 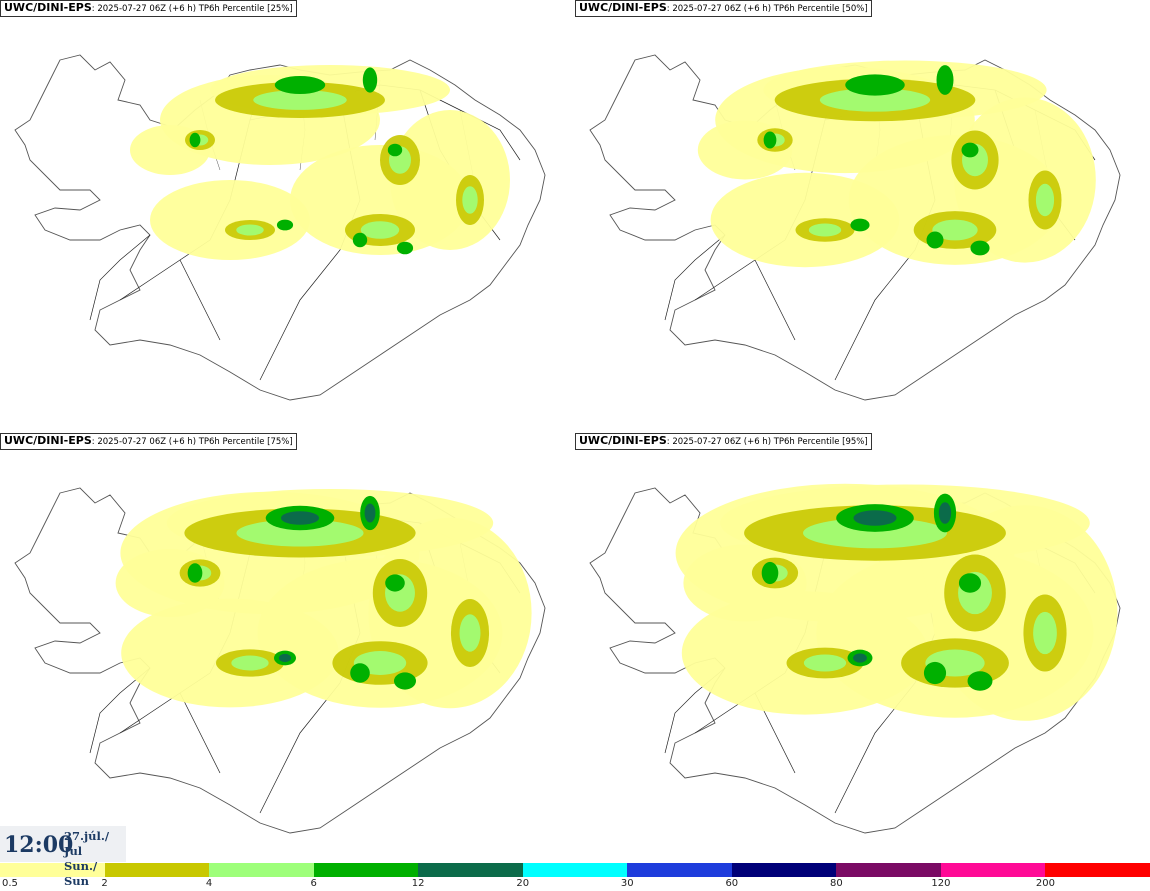 What do you see at coordinates (313, 883) in the screenshot?
I see `legend-tick-label: 6` at bounding box center [313, 883].